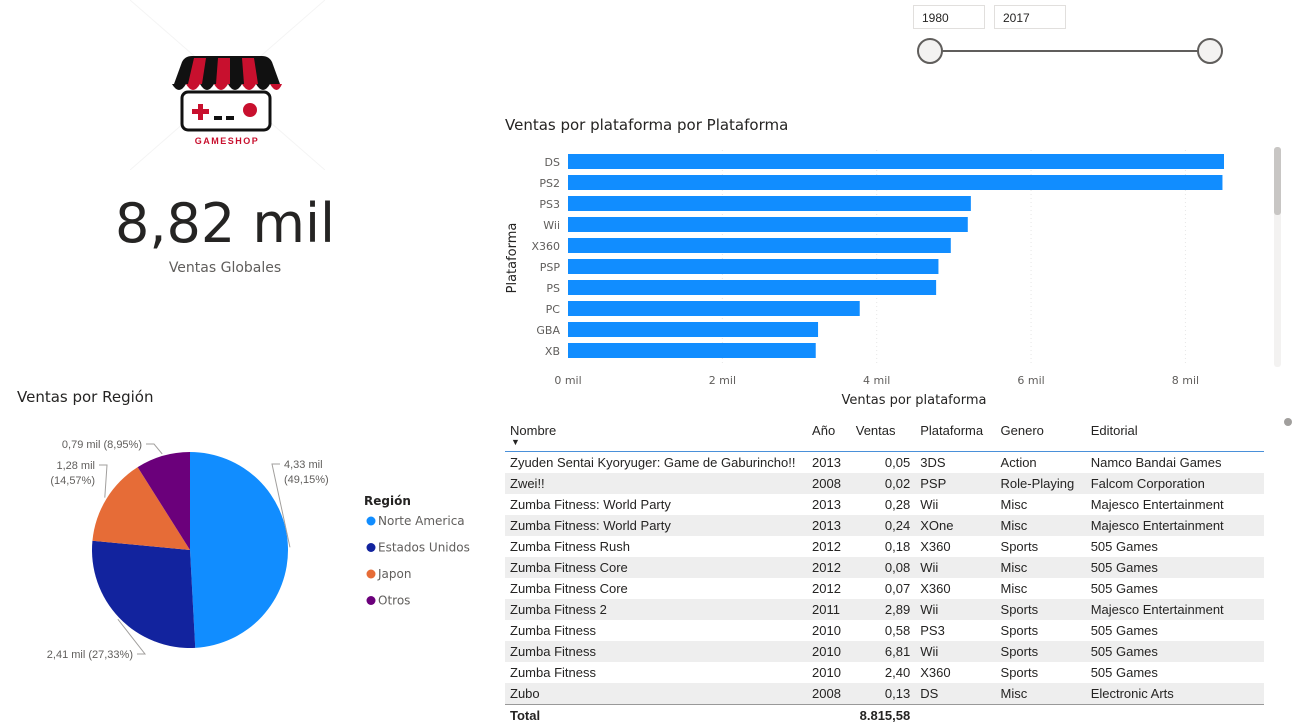 The height and width of the screenshot is (725, 1295). I want to click on pie-slice-norte-america, so click(239, 550).